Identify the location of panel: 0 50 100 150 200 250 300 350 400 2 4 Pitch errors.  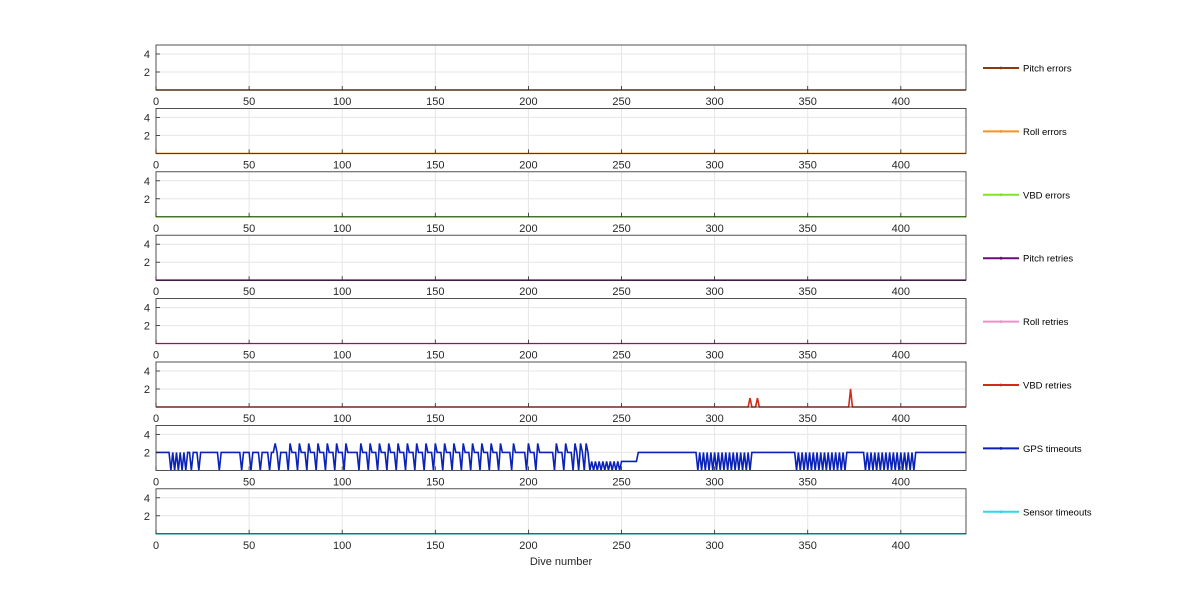
(608, 76).